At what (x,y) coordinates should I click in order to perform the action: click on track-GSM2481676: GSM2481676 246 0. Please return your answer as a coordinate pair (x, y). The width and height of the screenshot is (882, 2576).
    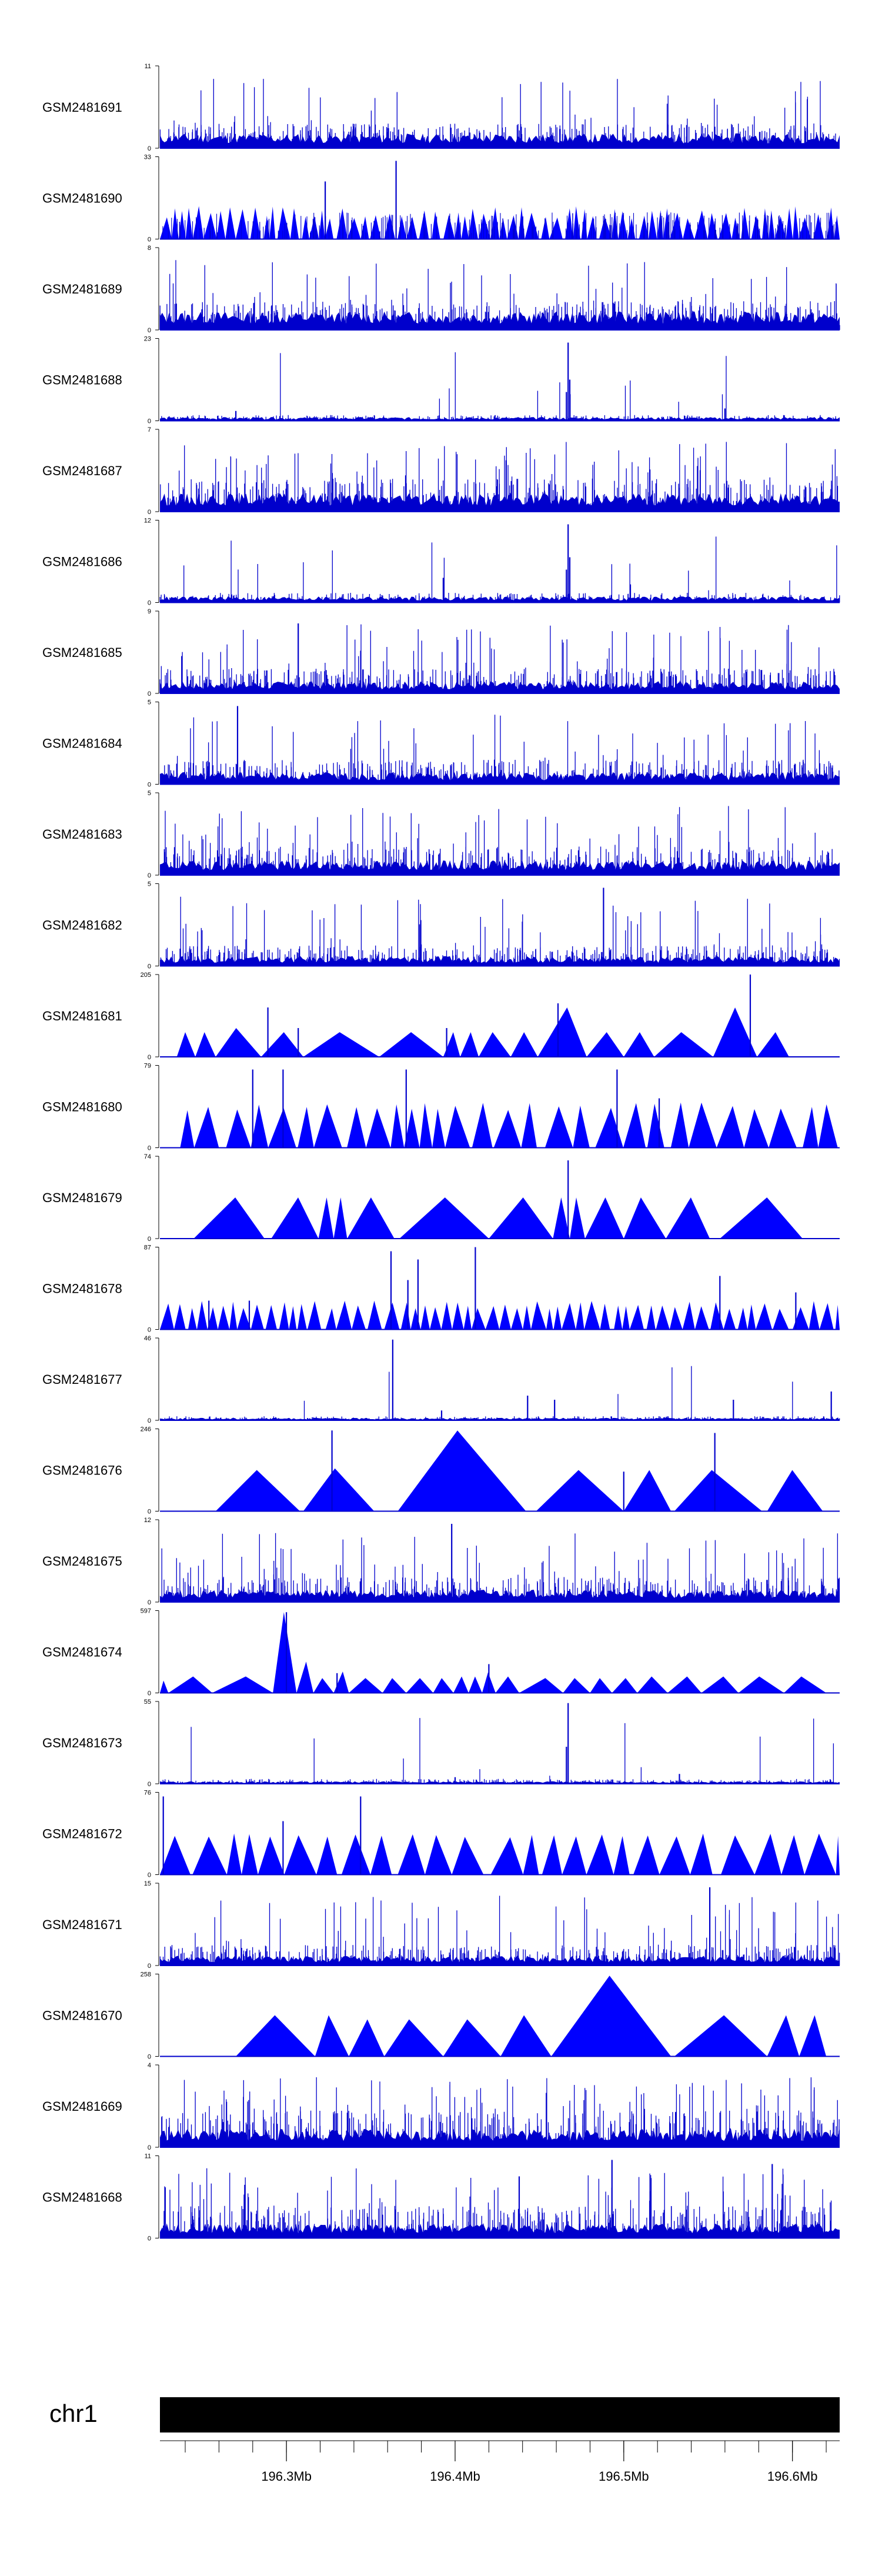
    Looking at the image, I should click on (441, 1471).